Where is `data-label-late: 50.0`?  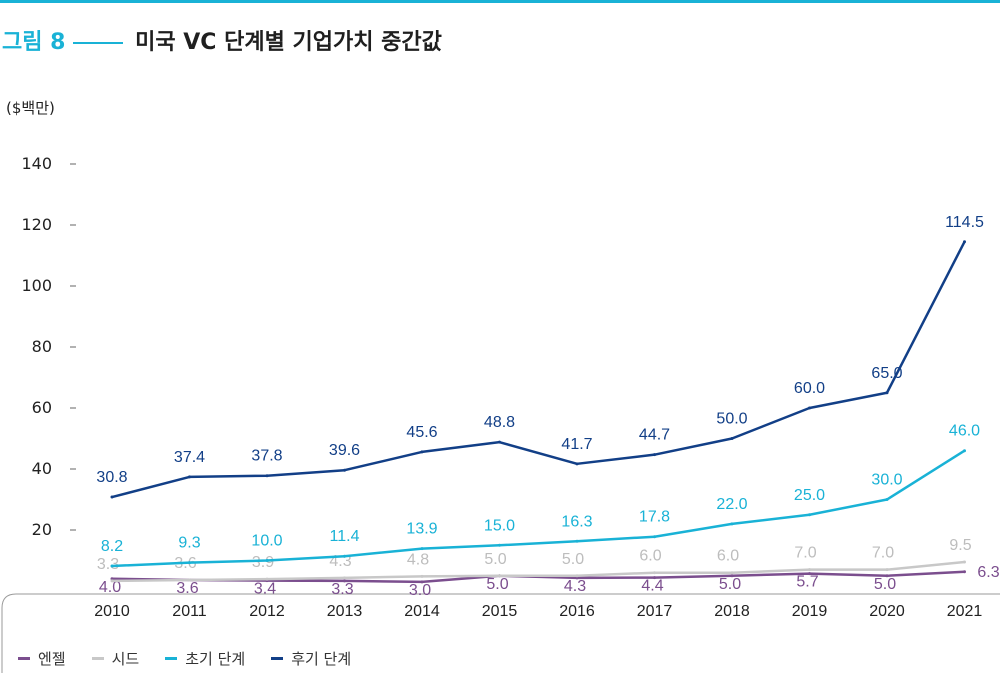
data-label-late: 50.0 is located at coordinates (731, 419).